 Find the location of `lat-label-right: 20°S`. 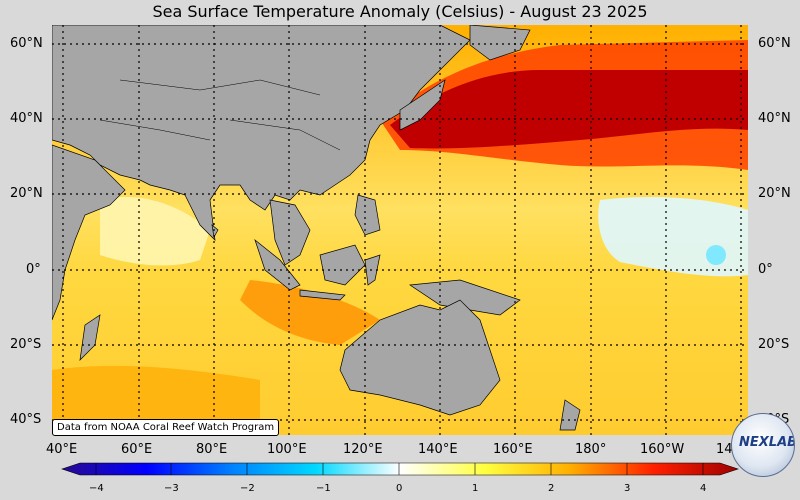

lat-label-right: 20°S is located at coordinates (774, 344).